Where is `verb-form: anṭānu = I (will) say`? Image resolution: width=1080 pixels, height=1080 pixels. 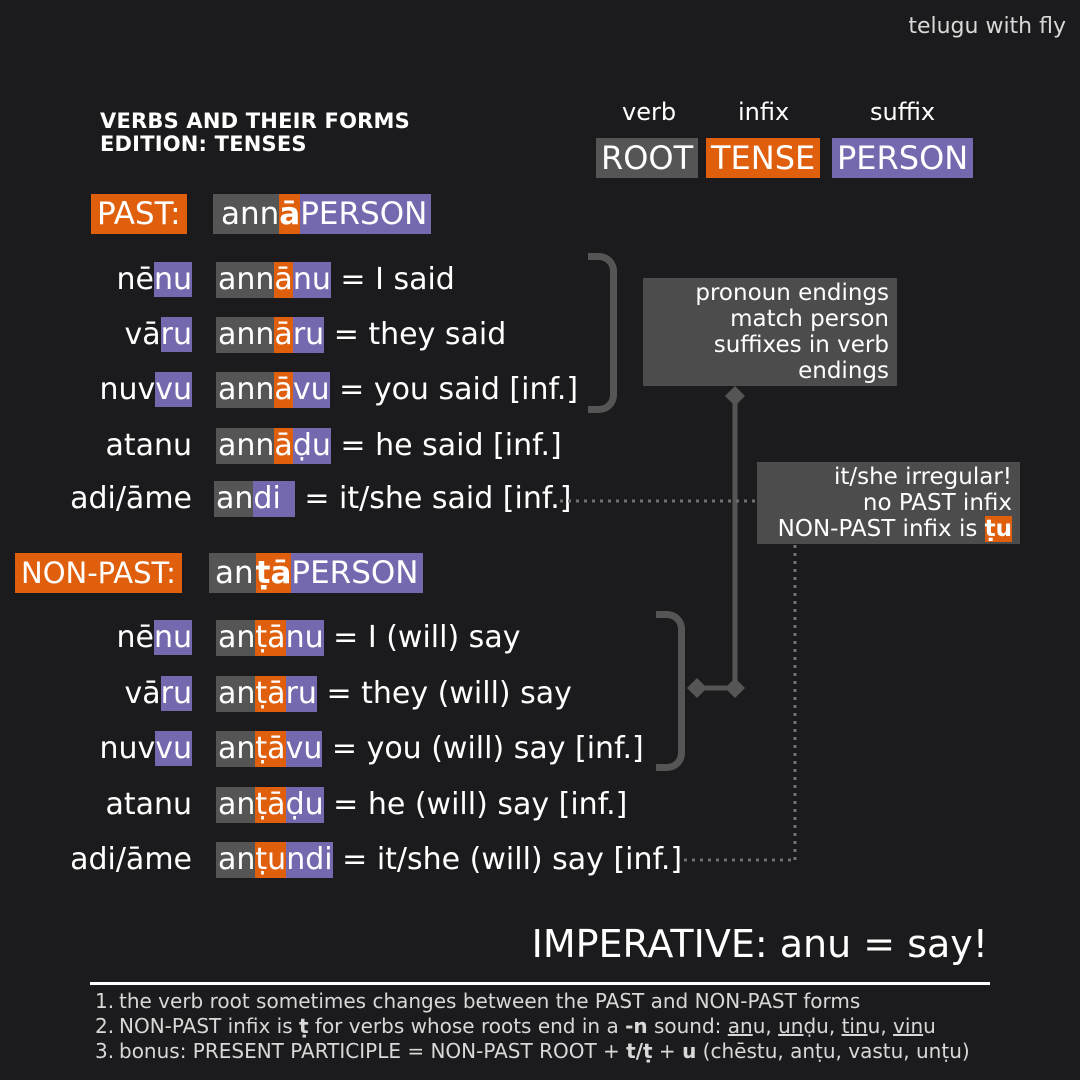 verb-form: anṭānu = I (will) say is located at coordinates (368, 638).